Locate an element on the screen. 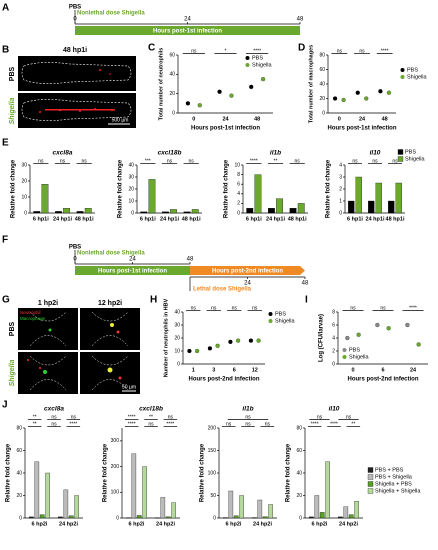 The image size is (438, 550). x-tick-label: 48 hp1i is located at coordinates (297, 219).